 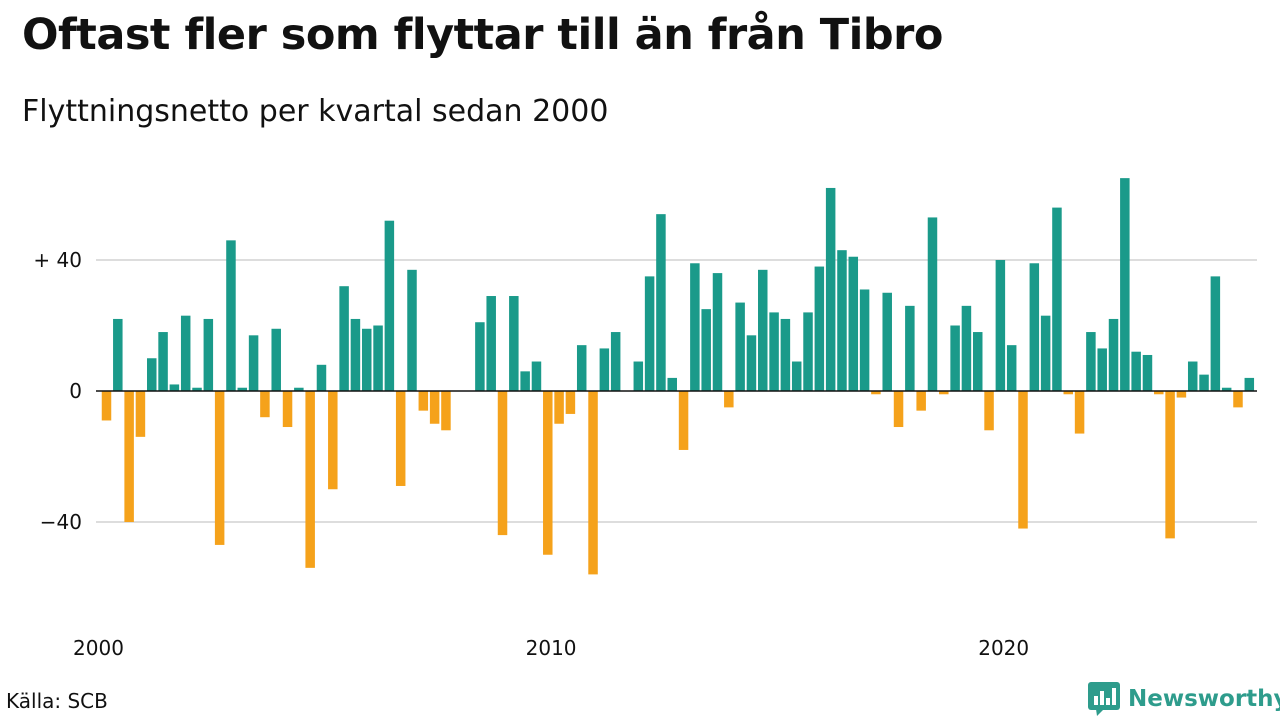 I want to click on newsworthy-chart-icon, so click(x=1104, y=699).